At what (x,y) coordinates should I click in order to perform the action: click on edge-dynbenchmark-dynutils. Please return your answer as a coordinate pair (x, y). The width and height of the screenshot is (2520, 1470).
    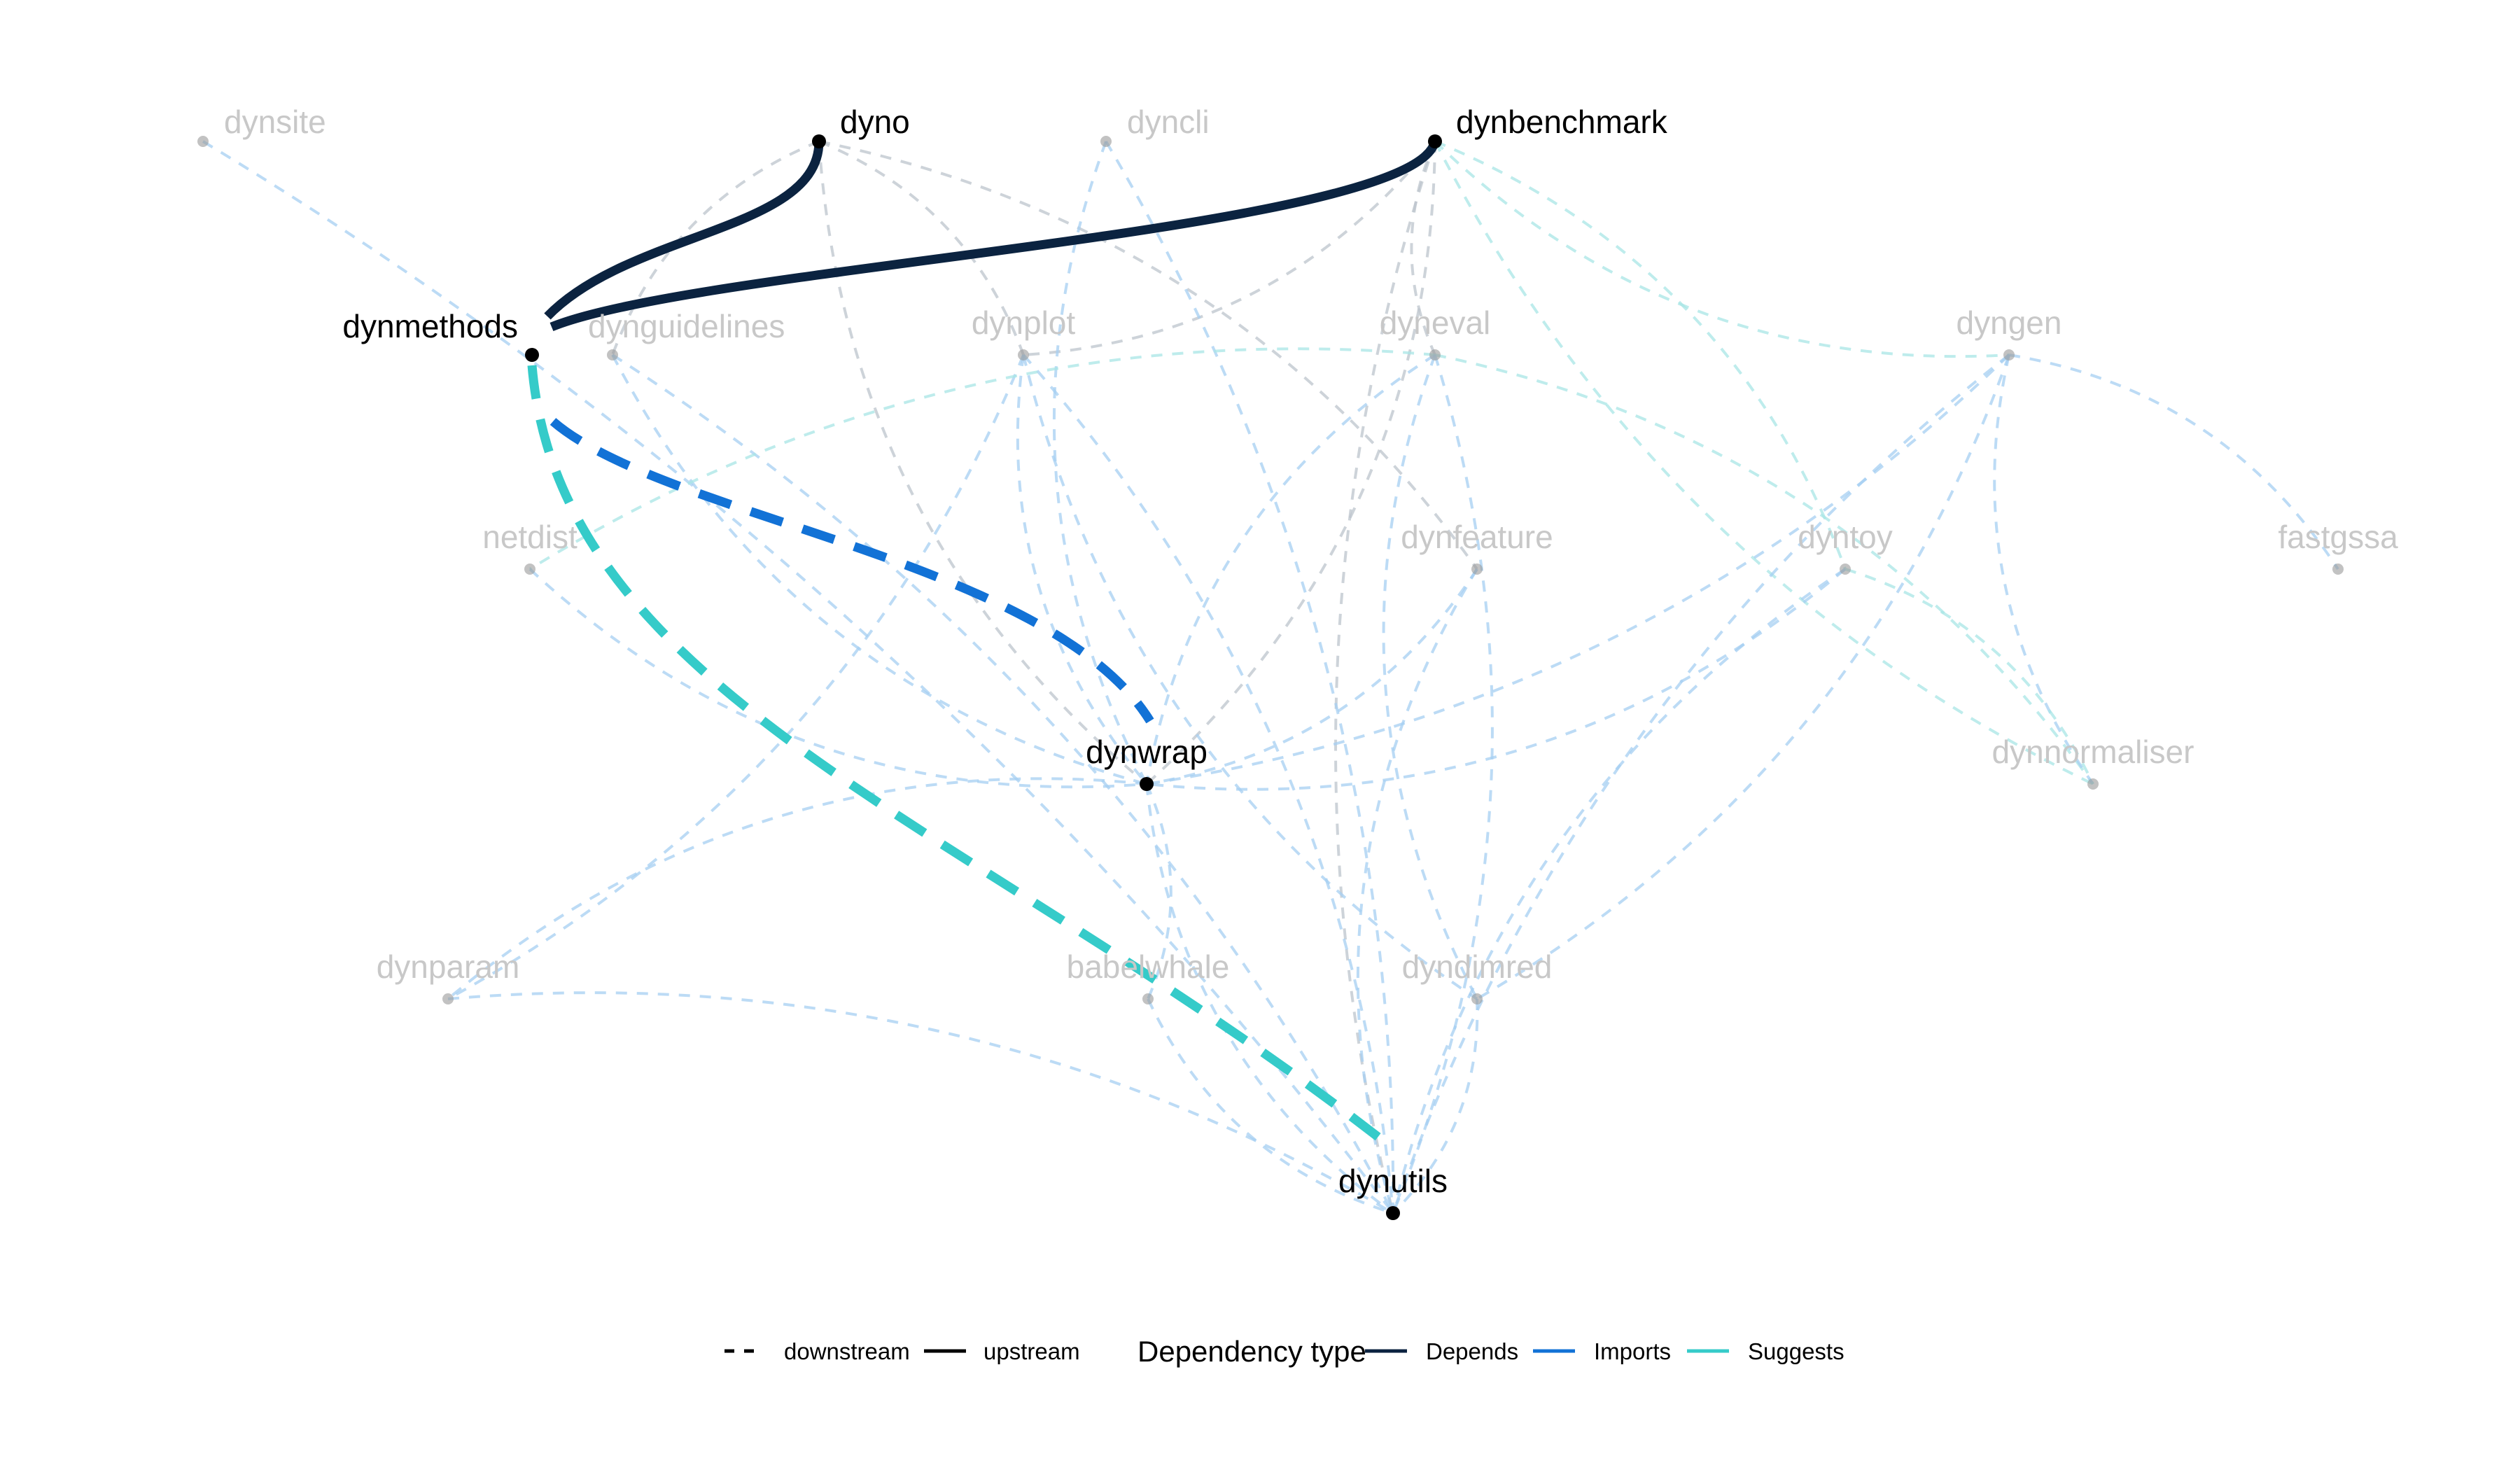
    Looking at the image, I should click on (1385, 677).